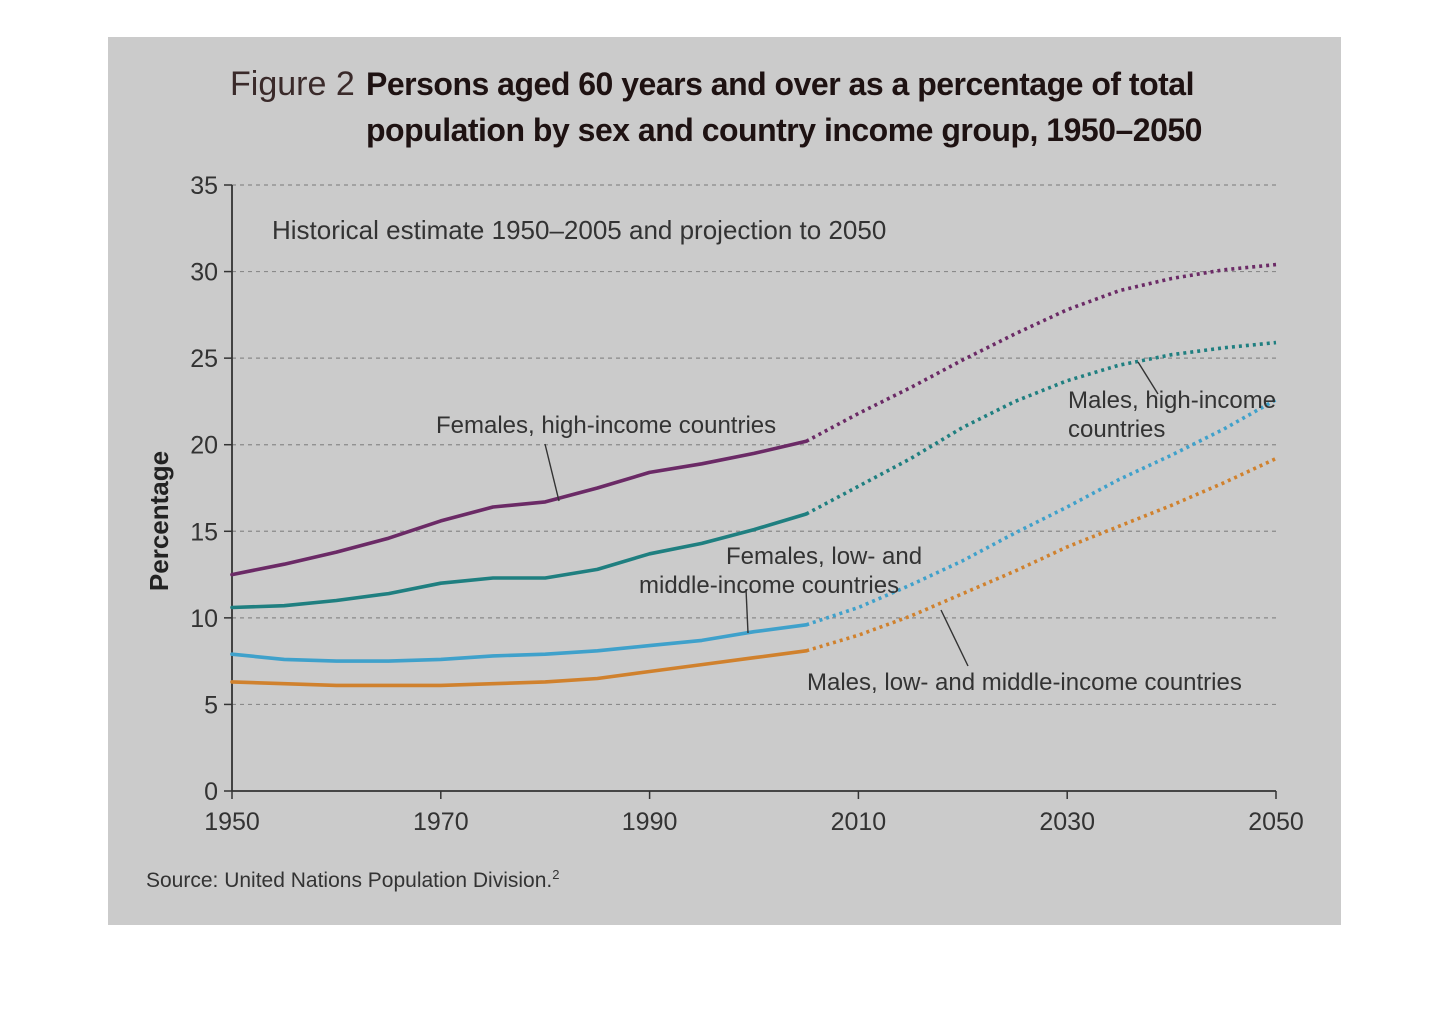 This screenshot has height=1020, width=1450. Describe the element at coordinates (441, 822) in the screenshot. I see `x-tick-label-1970: 1970` at that location.